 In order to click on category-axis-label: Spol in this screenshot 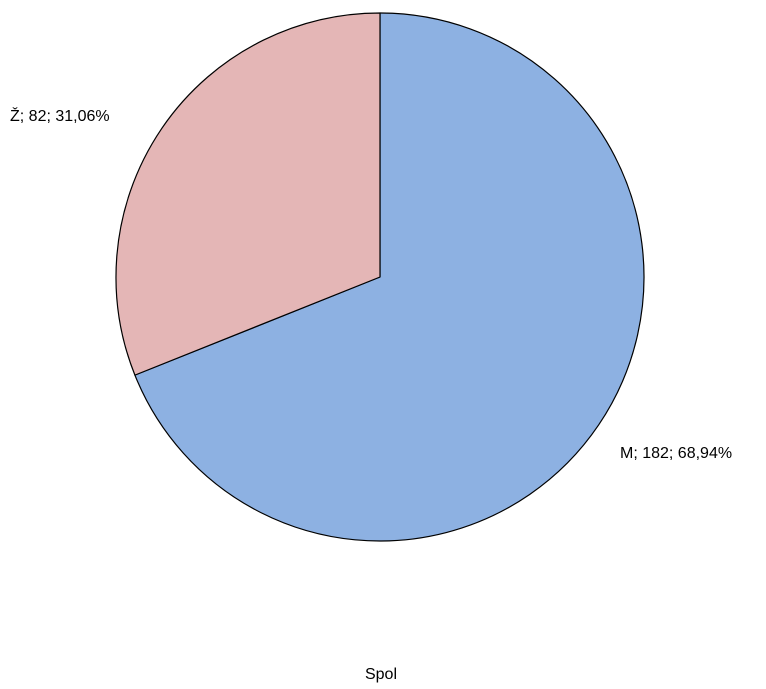, I will do `click(381, 674)`.